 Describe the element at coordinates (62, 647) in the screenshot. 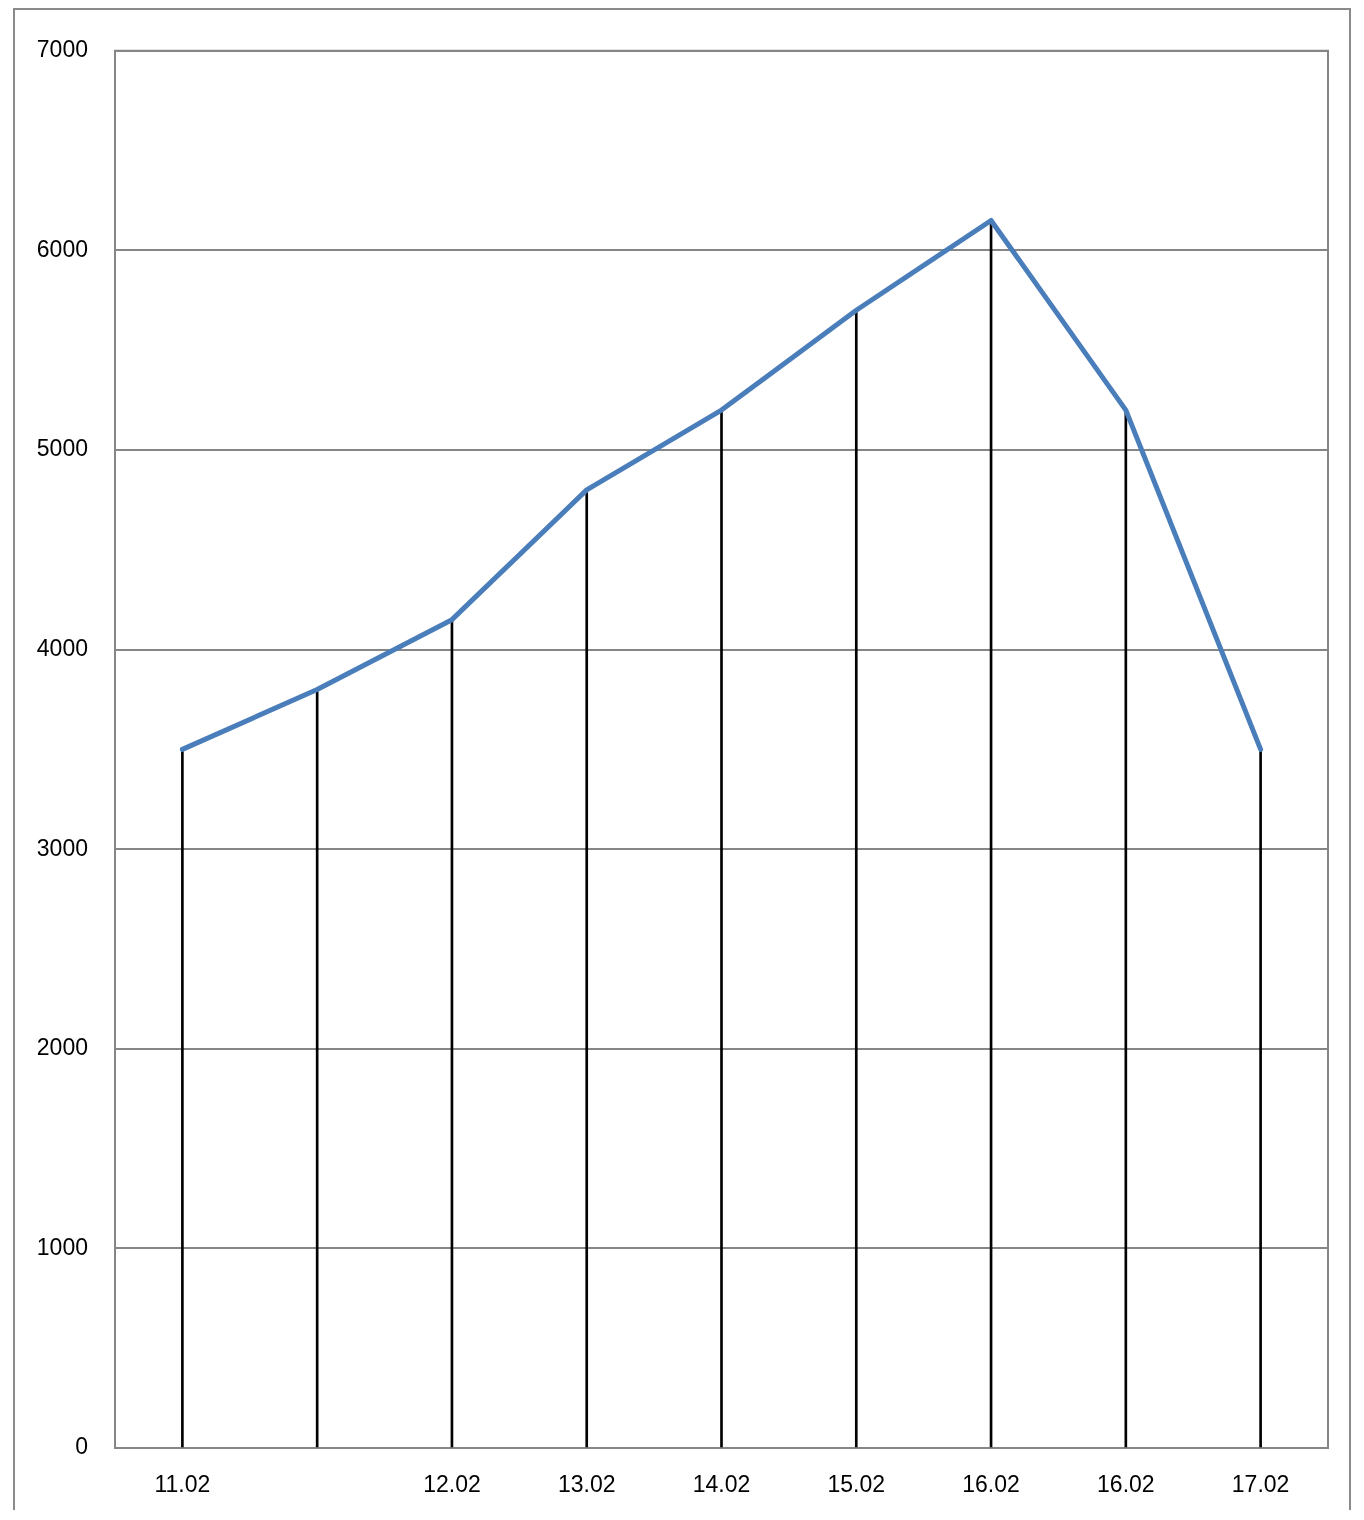

I see `y-tick-label: 4000` at that location.